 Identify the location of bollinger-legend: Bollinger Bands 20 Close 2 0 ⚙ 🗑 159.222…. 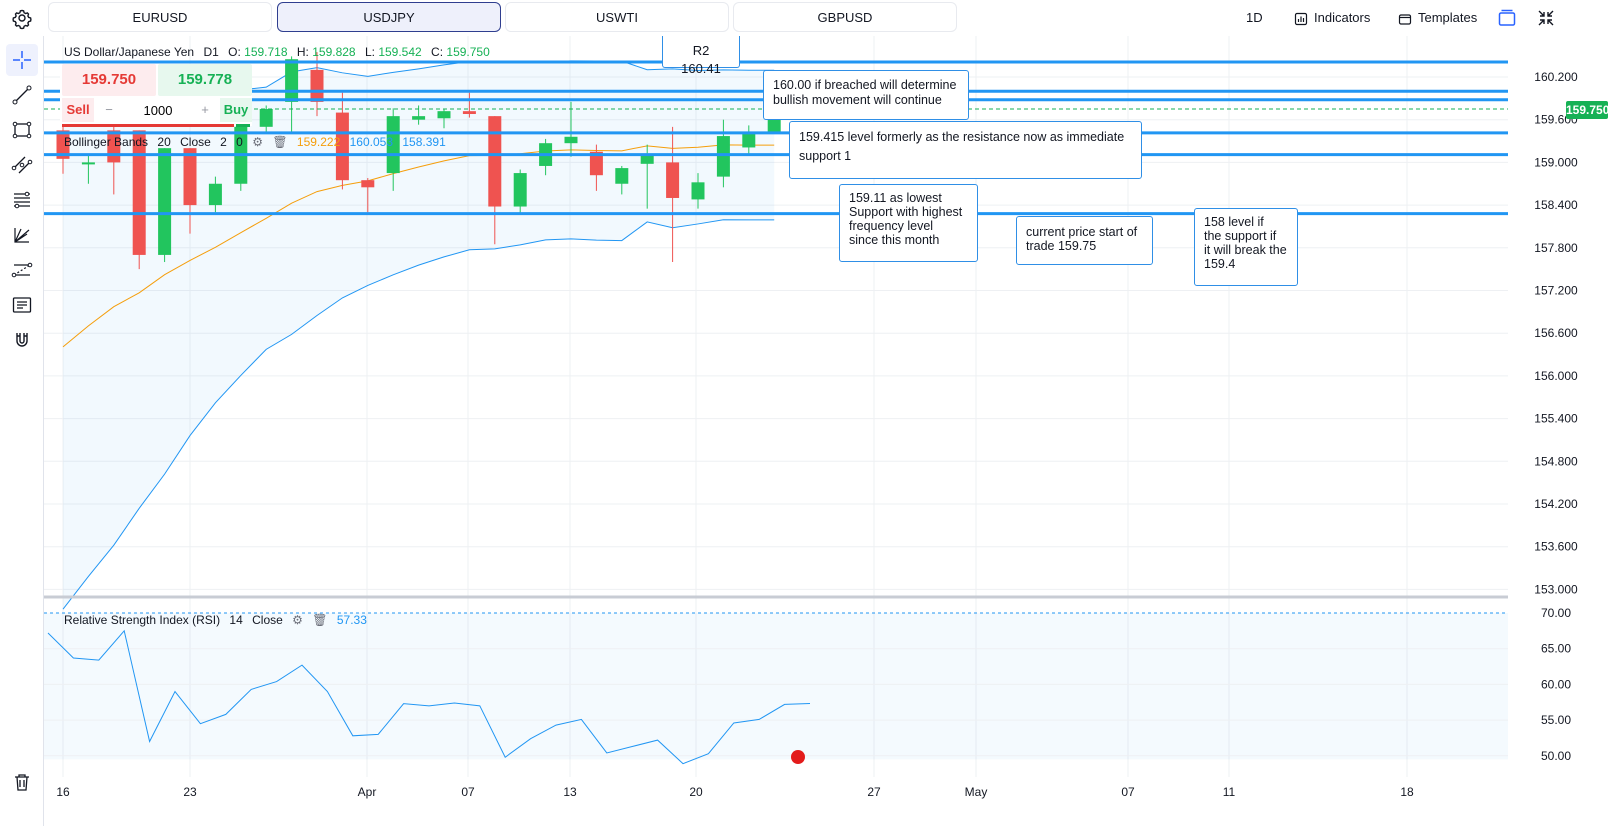
(258, 142).